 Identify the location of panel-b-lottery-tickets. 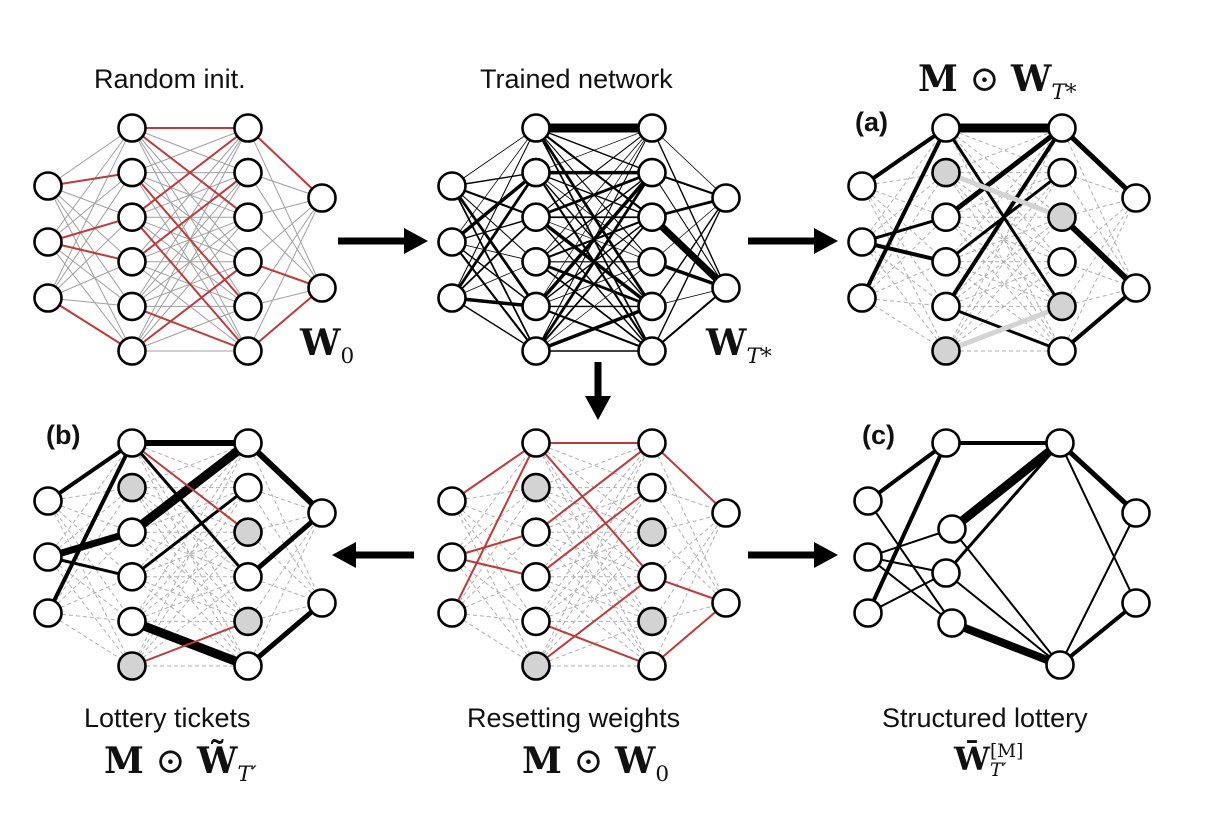
(185, 554).